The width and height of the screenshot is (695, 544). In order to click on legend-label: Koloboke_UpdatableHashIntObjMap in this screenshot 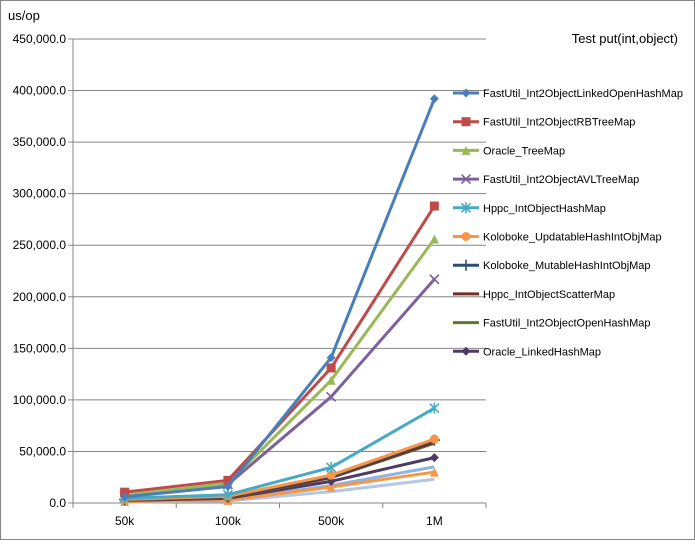, I will do `click(572, 238)`.